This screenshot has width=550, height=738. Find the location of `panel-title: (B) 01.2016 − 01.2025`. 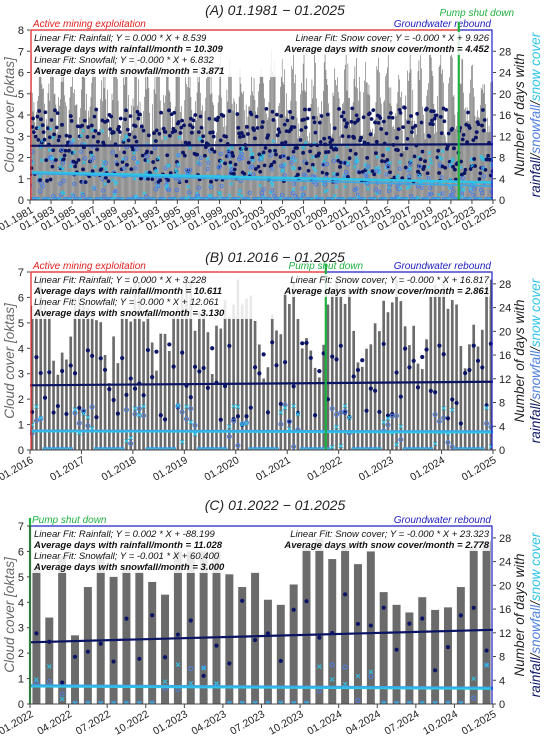

panel-title: (B) 01.2016 − 01.2025 is located at coordinates (275, 257).